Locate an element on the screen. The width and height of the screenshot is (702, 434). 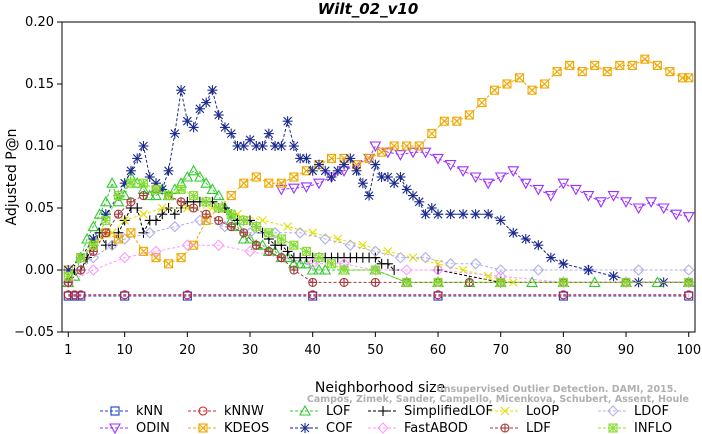
legend-label-fastabod: FastABOD is located at coordinates (436, 427).